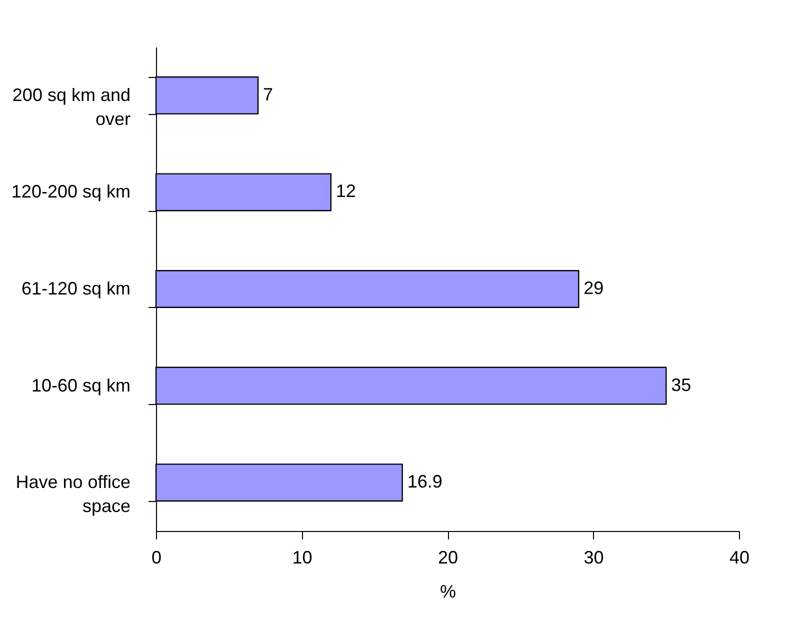  Describe the element at coordinates (70, 192) in the screenshot. I see `y-tick-label: 120-200 sq km` at that location.